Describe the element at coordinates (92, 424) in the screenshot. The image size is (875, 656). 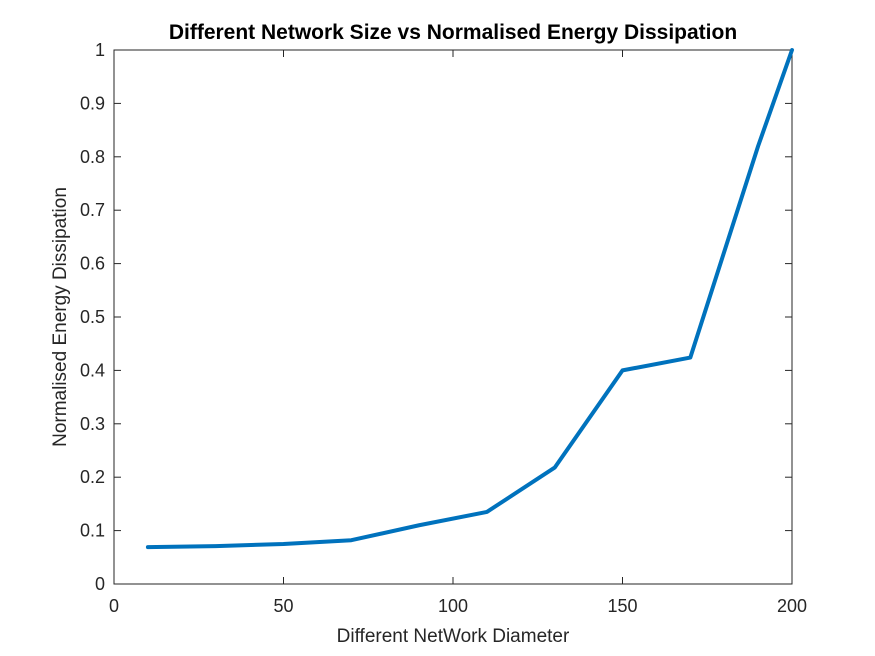
I see `y-tick-label: 0.3` at that location.